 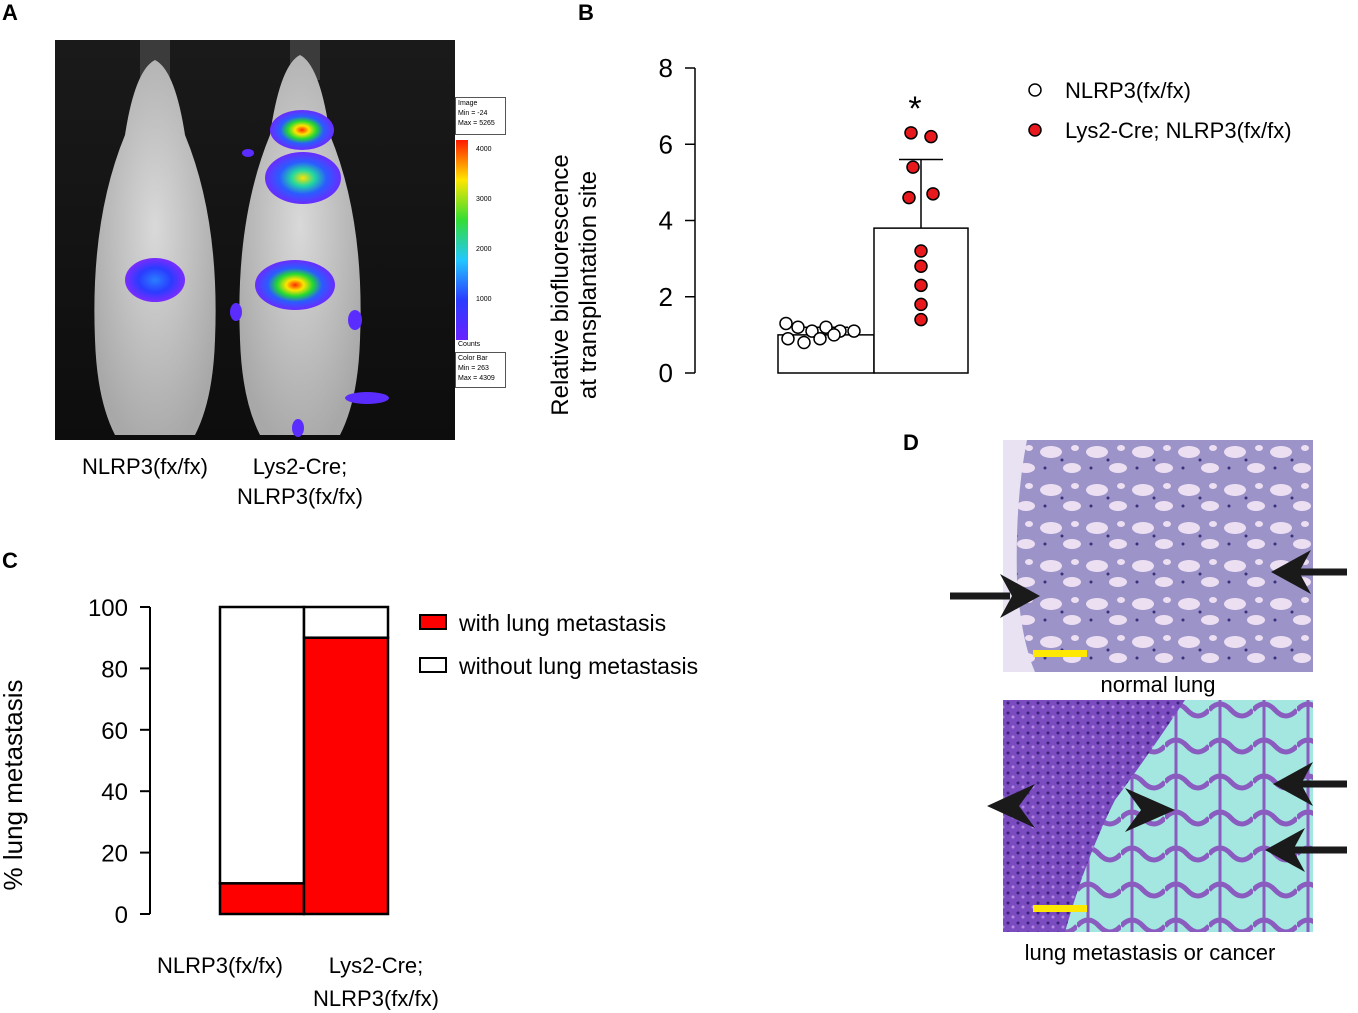 What do you see at coordinates (10, 560) in the screenshot?
I see `panel-letter-c: C` at bounding box center [10, 560].